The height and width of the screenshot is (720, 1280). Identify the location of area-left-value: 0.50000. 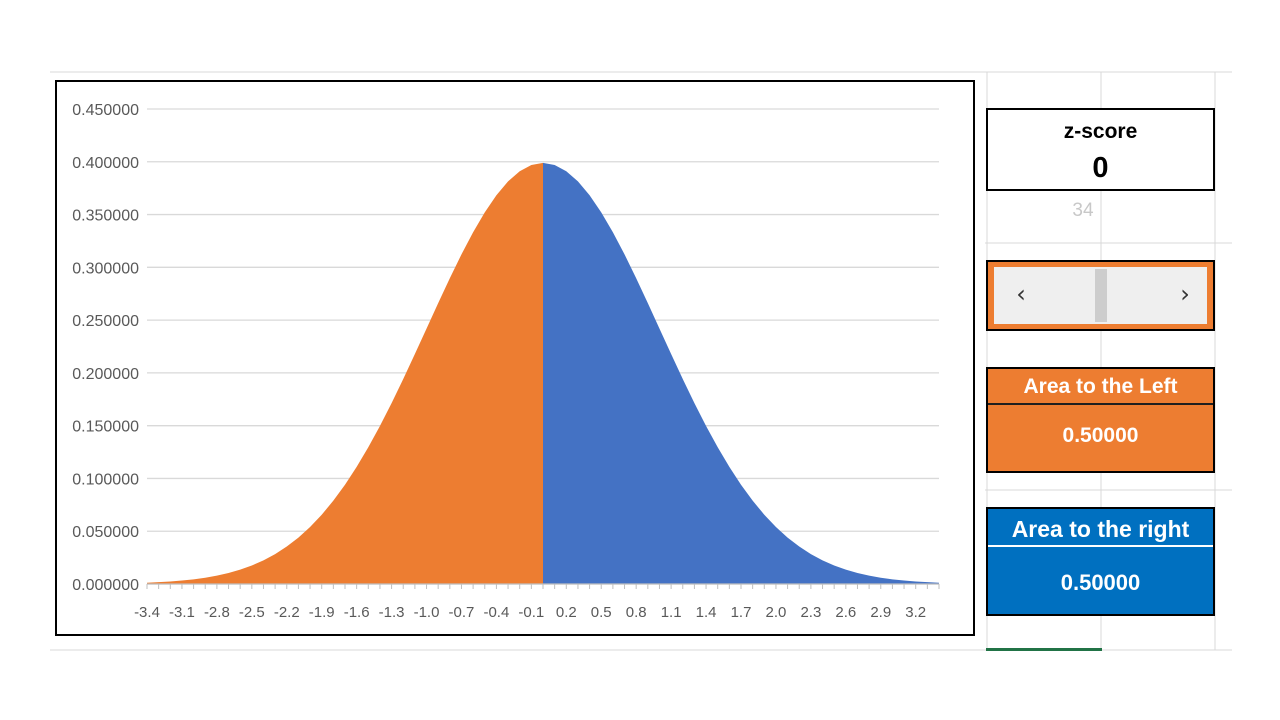
(1100, 435).